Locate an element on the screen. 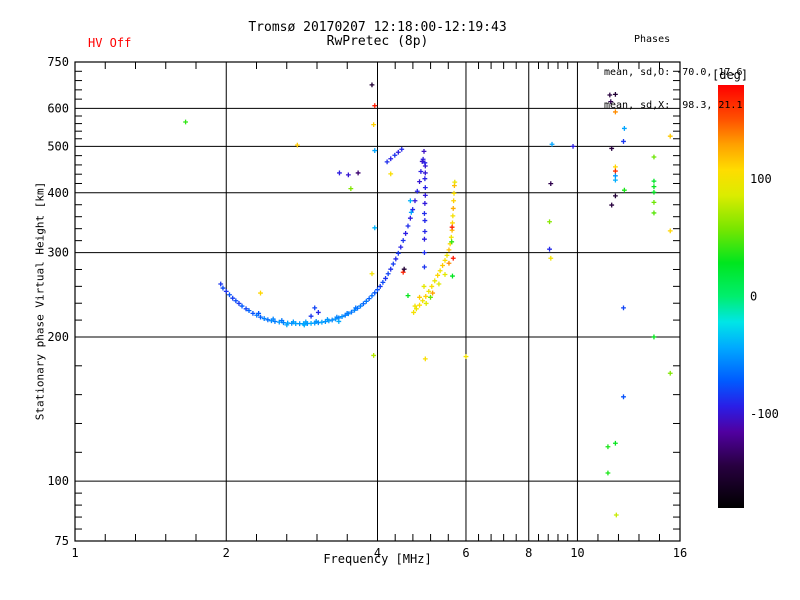 This screenshot has height=600, width=800. y-tick-label: 100 is located at coordinates (58, 481).